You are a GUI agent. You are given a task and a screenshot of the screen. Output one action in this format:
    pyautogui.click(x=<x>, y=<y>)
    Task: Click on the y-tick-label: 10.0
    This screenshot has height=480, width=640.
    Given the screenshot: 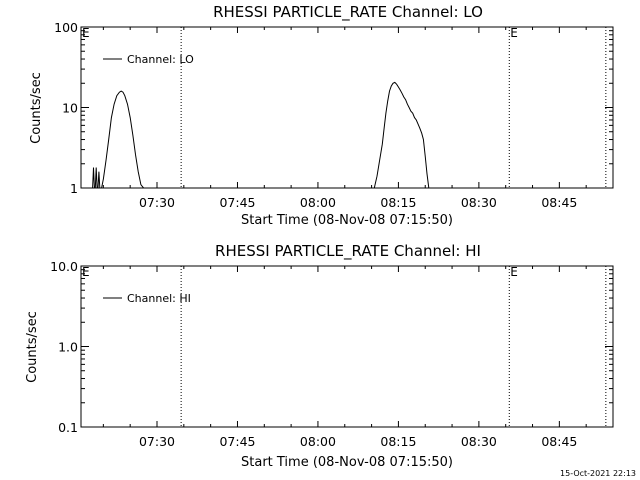 What is the action you would take?
    pyautogui.click(x=64, y=266)
    